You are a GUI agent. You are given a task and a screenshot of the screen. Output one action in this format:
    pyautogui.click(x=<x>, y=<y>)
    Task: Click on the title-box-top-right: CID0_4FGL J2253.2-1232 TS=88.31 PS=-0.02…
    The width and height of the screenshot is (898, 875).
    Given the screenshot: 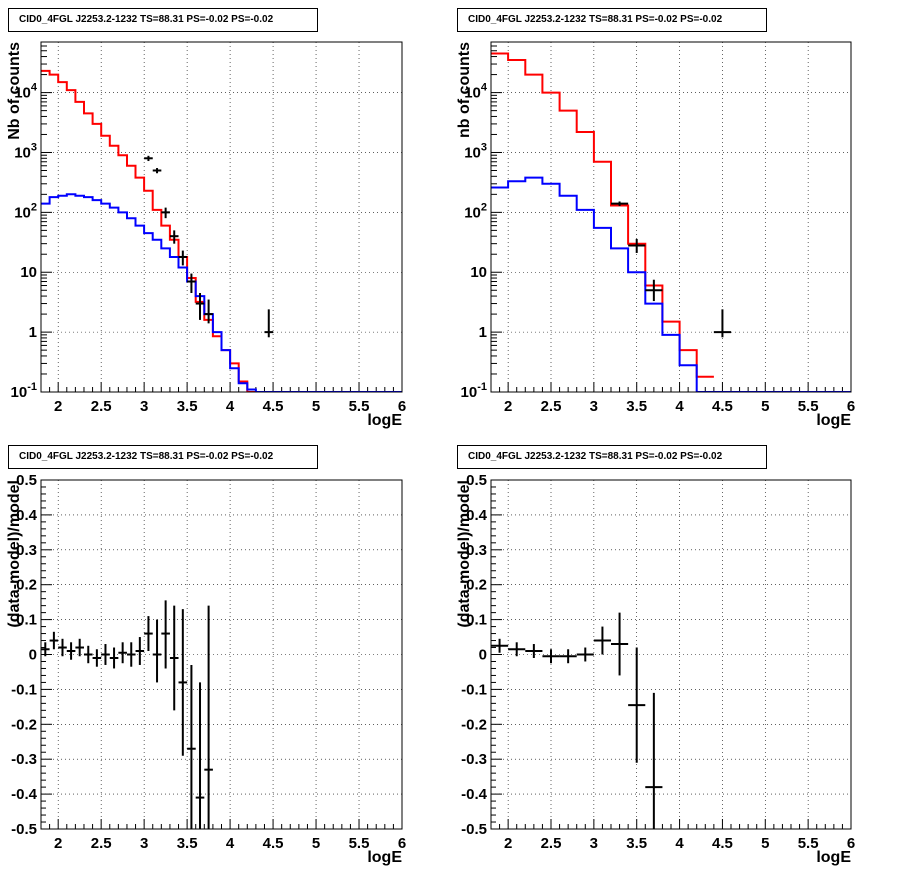 What is the action you would take?
    pyautogui.click(x=612, y=20)
    